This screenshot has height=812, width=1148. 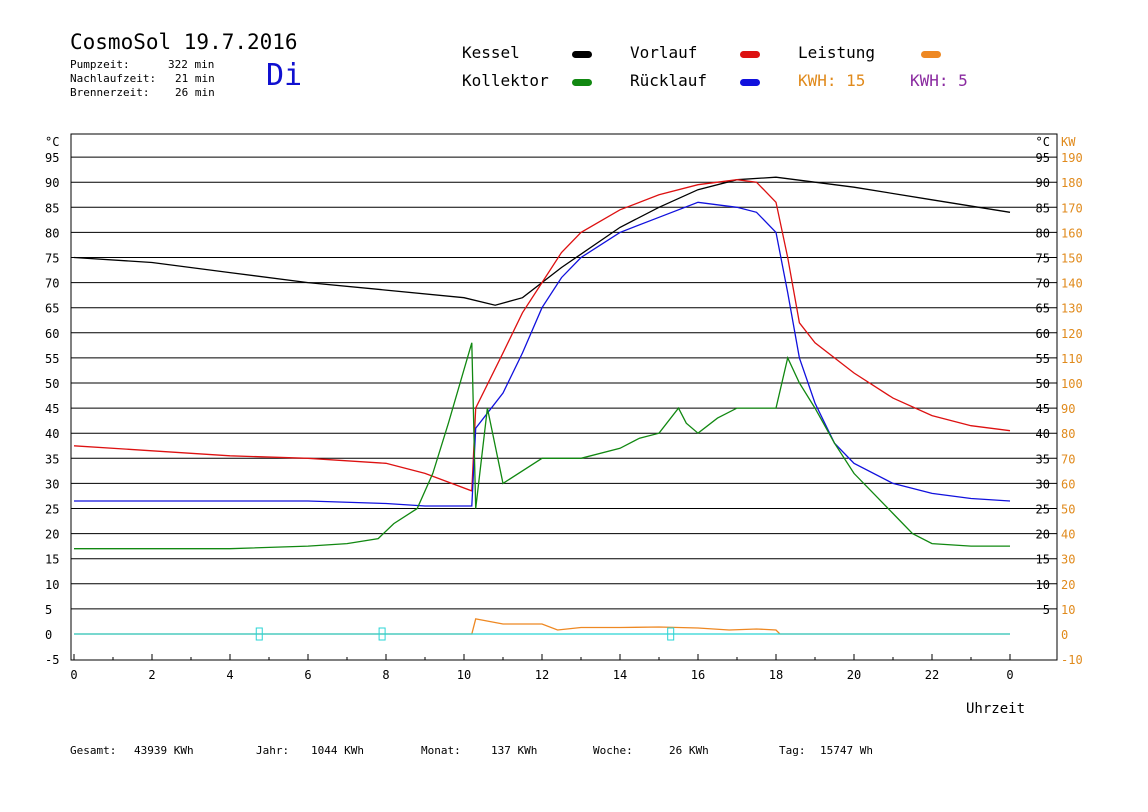 I want to click on y-tick-right-temp-30: 30, so click(x=1043, y=484).